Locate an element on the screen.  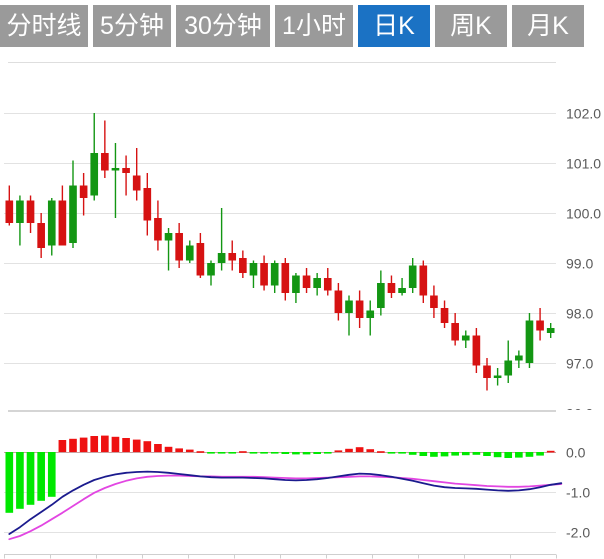
tab-week-k: 周K is located at coordinates (471, 26).